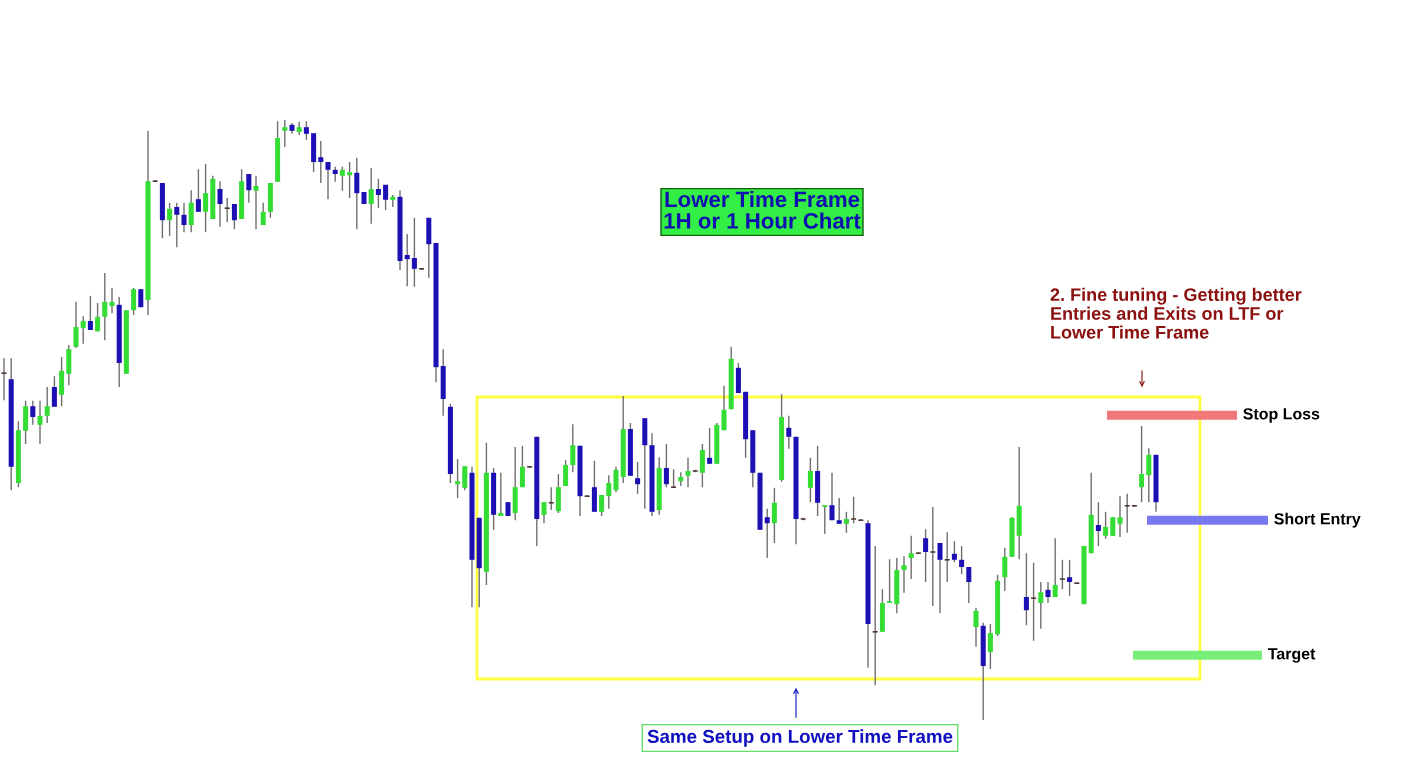 This screenshot has height=757, width=1410. I want to click on annotation: 2. Fine tuning - Getting better Entries and Exits on LTF or Lower Time Frame, so click(1176, 313).